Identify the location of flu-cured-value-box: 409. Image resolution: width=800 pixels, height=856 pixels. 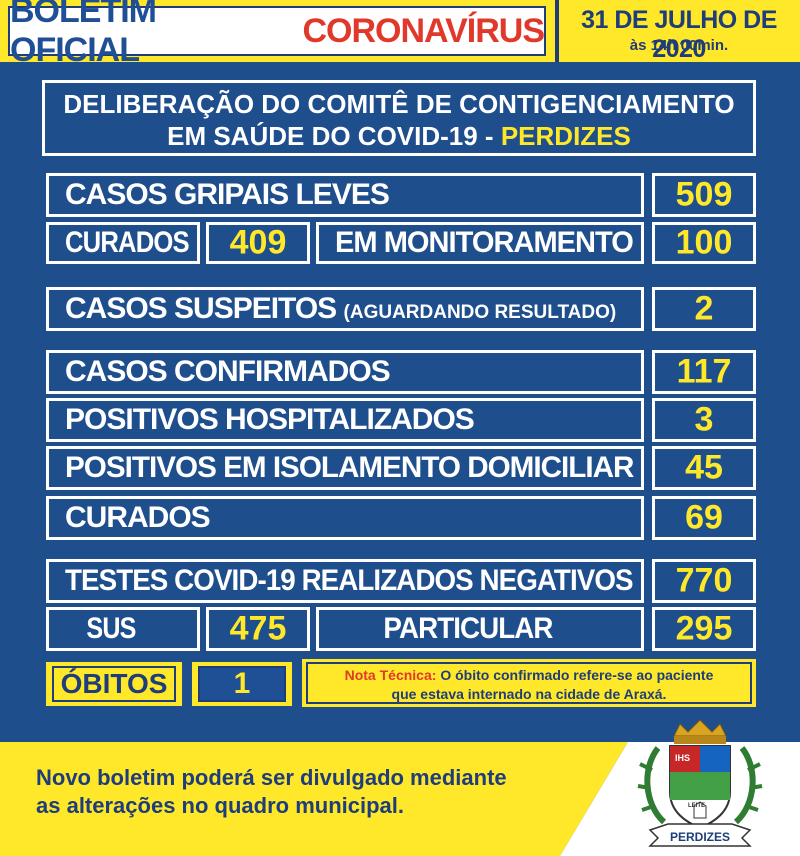
(258, 243).